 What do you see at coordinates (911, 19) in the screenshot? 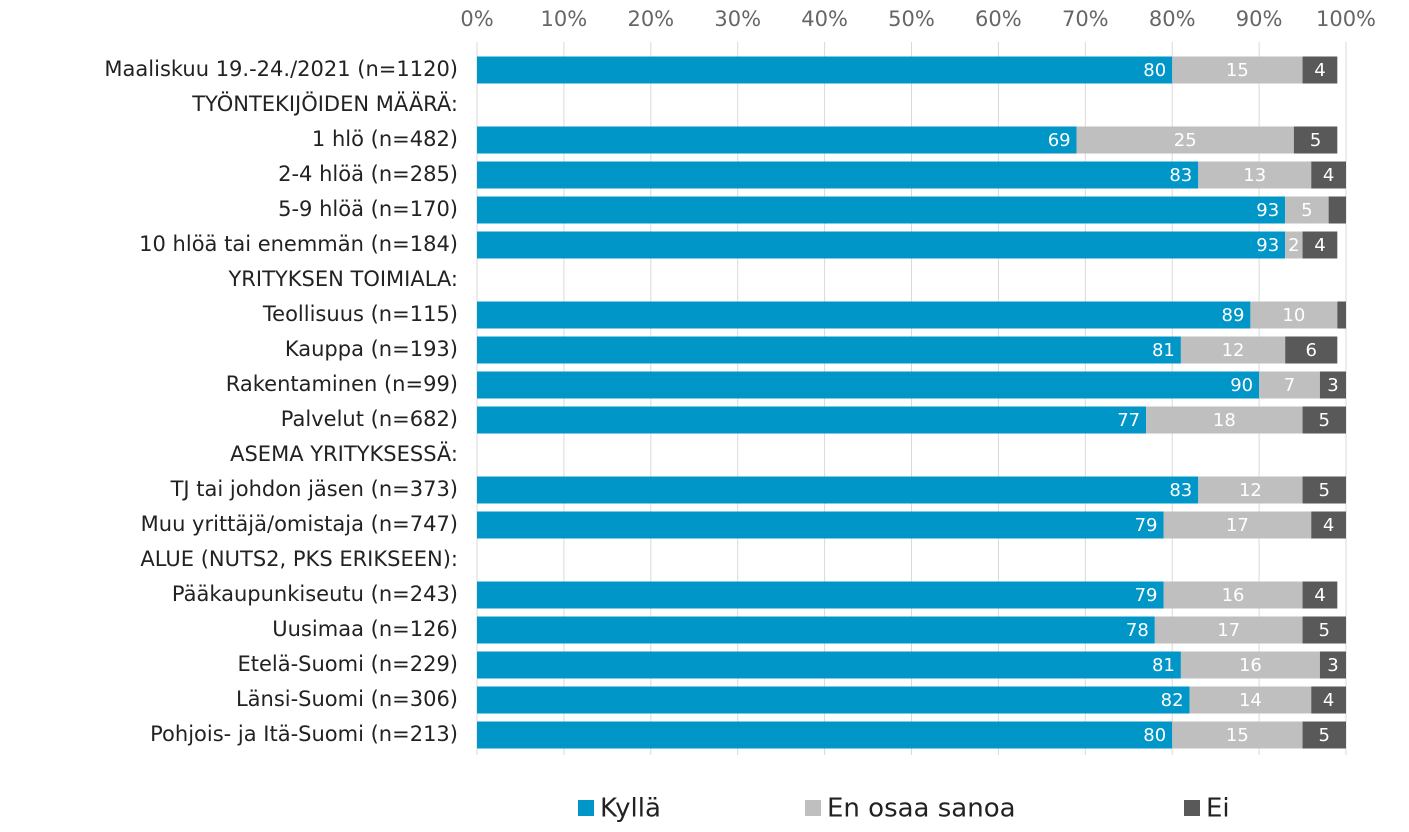
I see `x-tick-label: 50%` at bounding box center [911, 19].